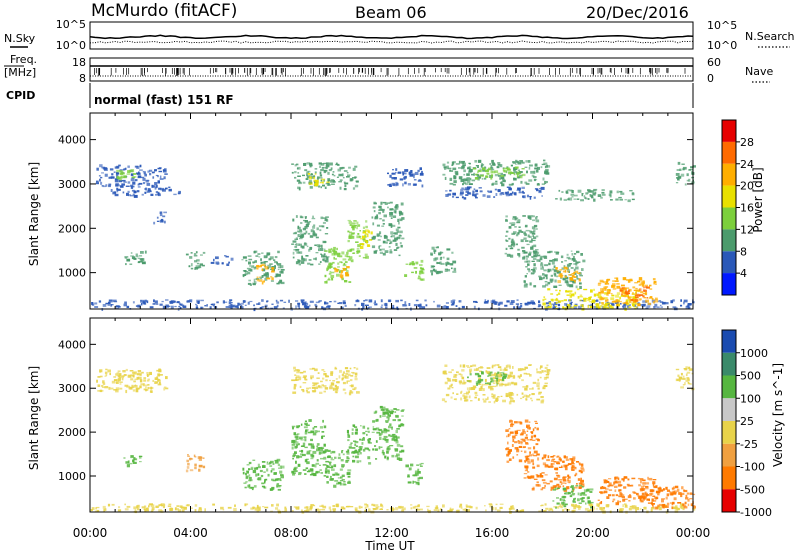 The height and width of the screenshot is (554, 800). I want to click on xlabel: Time UT, so click(389, 546).